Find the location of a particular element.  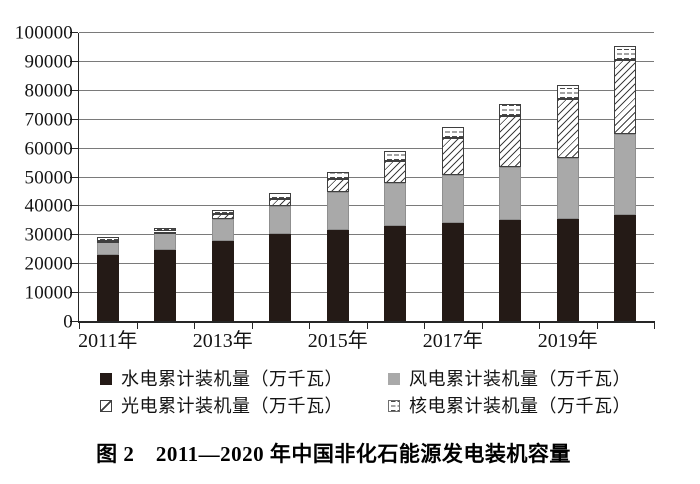

bar-2014年-wind is located at coordinates (280, 219).